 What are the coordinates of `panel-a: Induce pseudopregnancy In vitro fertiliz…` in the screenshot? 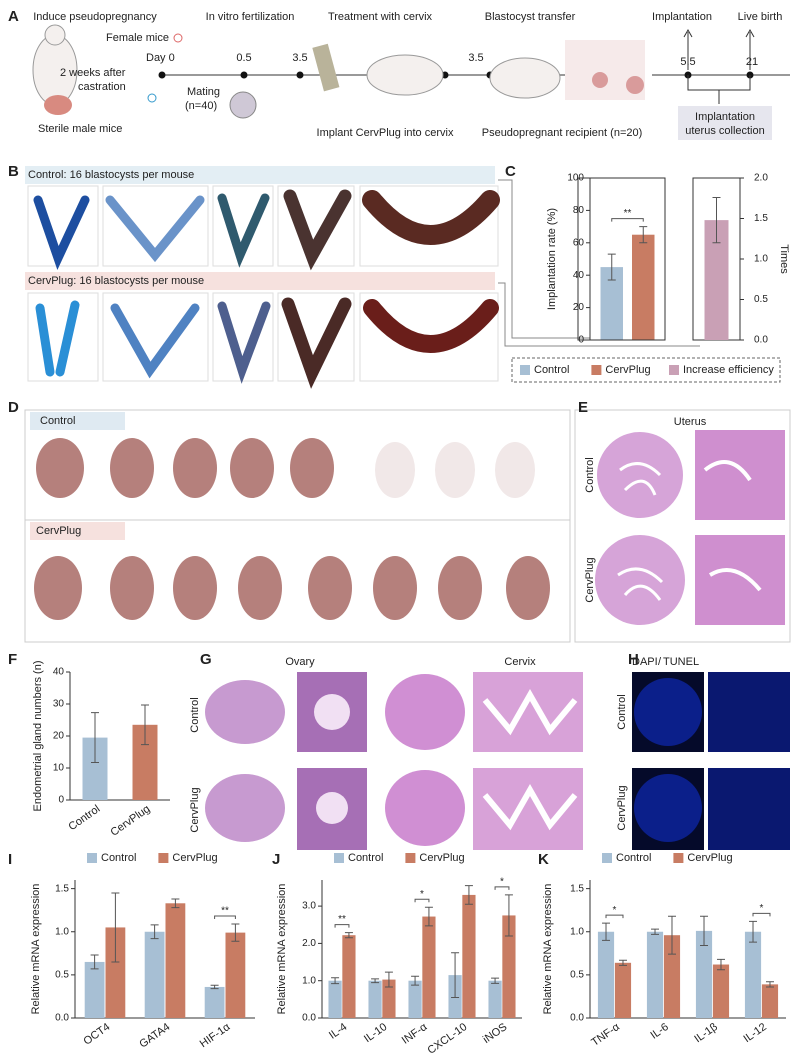 It's located at (411, 75).